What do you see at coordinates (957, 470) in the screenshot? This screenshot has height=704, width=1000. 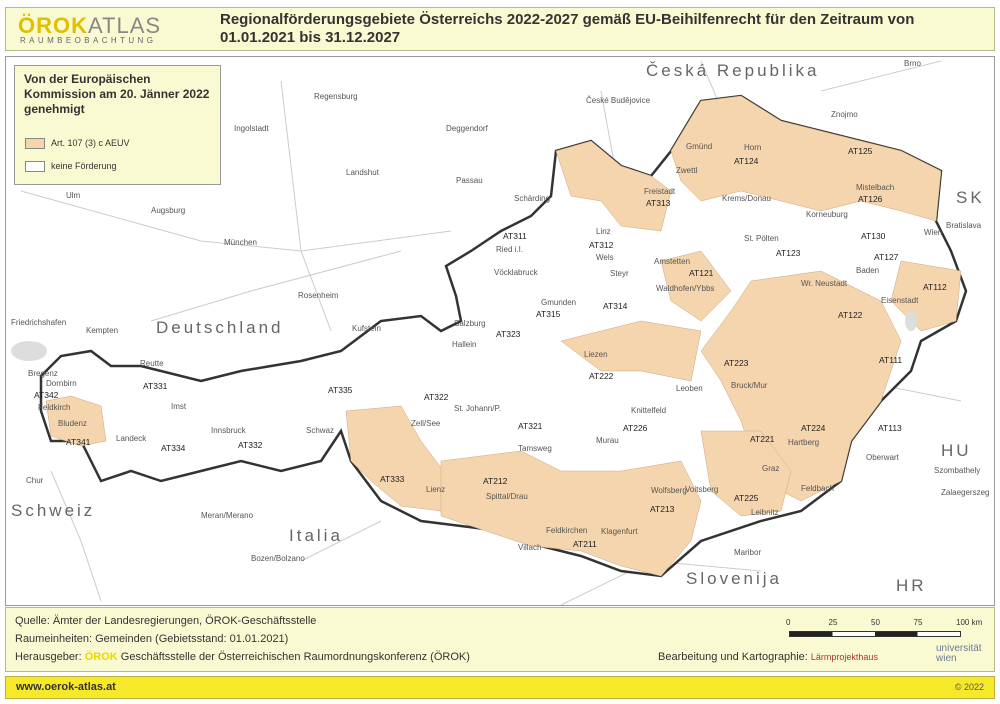 I see `place-label: Szombathely` at bounding box center [957, 470].